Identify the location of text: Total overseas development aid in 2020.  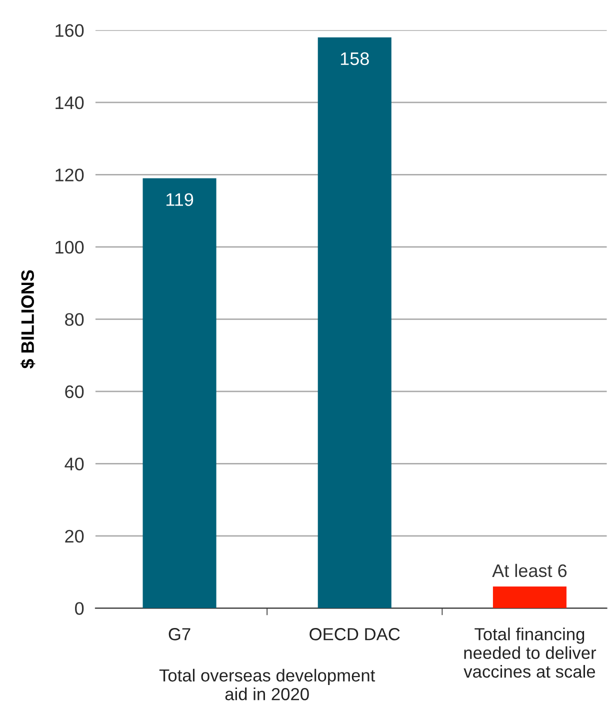
(267, 684).